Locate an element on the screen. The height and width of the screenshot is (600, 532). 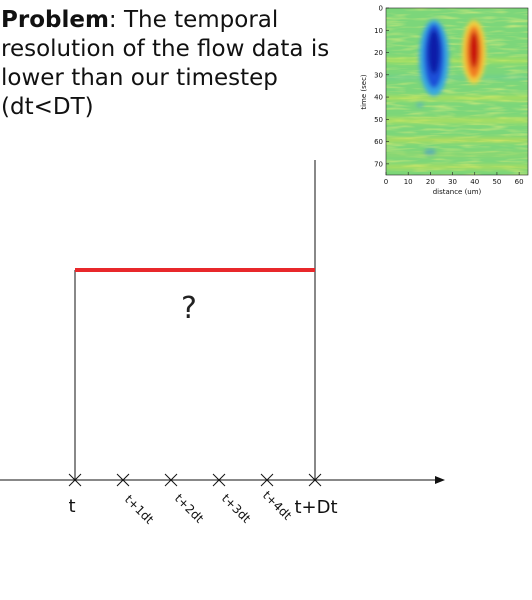
heatmap-x-tick-label: 10 is located at coordinates (408, 182).